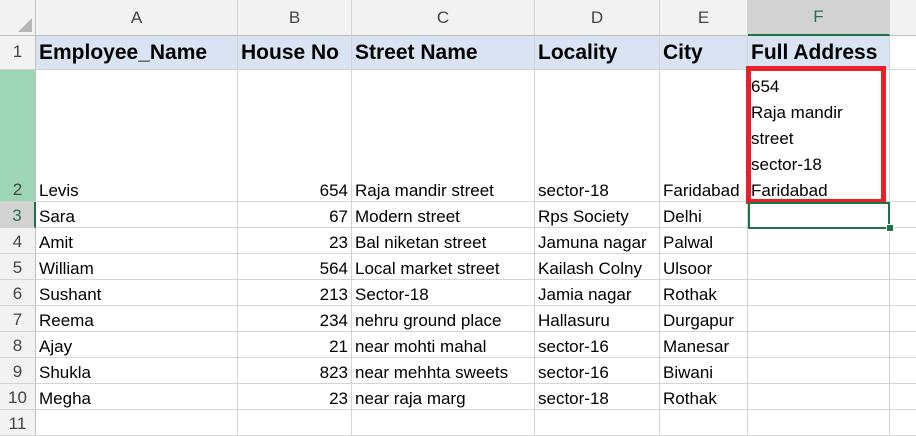 This screenshot has width=916, height=436. I want to click on cell-street-name: Local market street, so click(443, 267).